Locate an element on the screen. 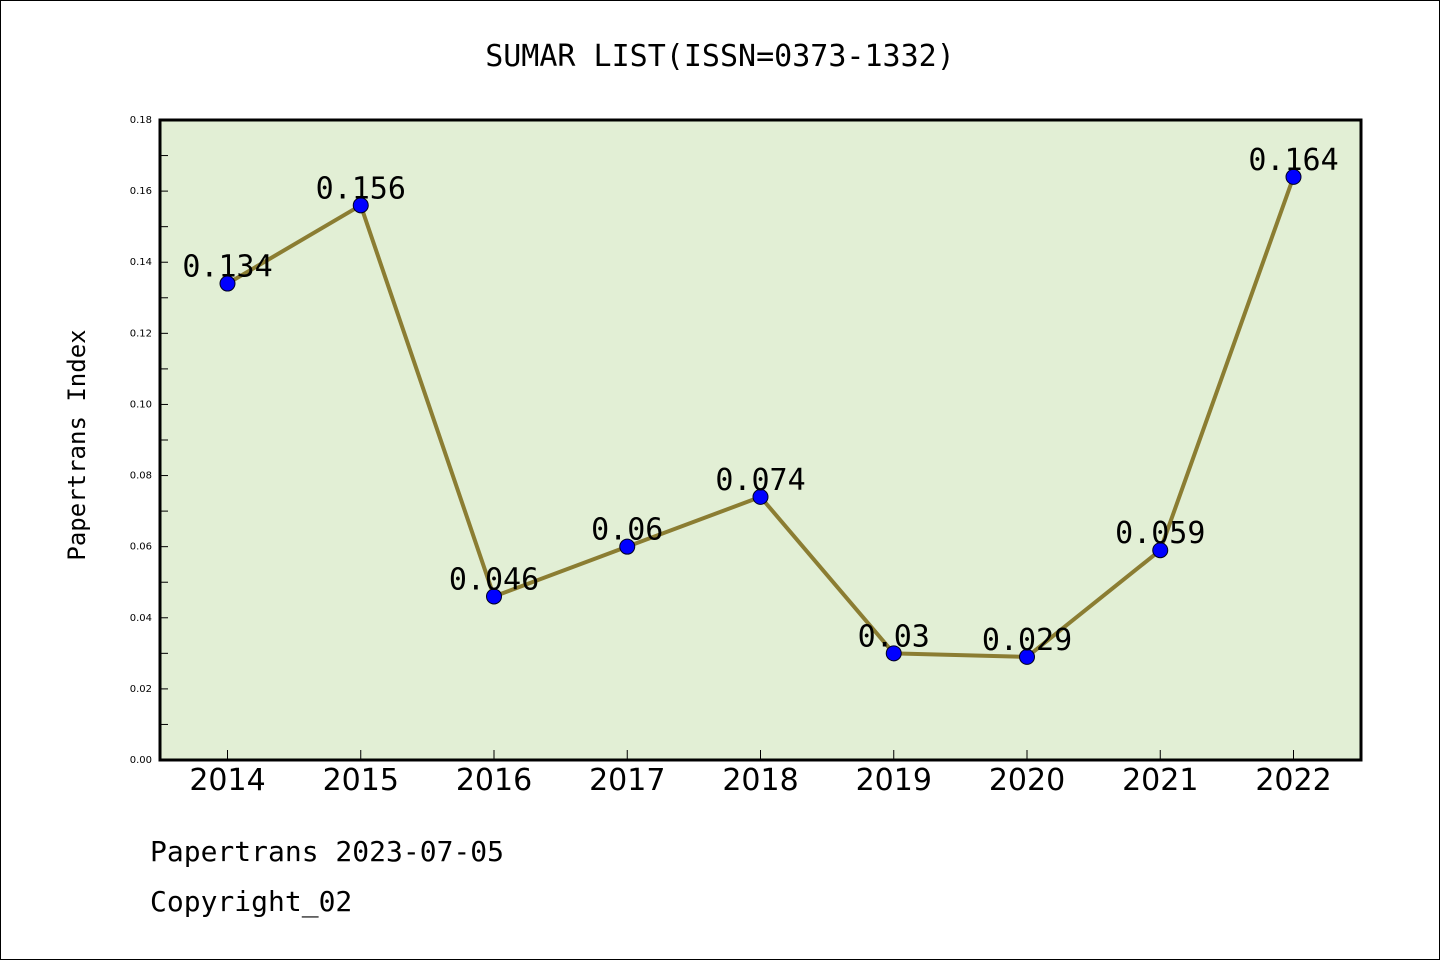 The image size is (1440, 960). data-label: 0.06 is located at coordinates (627, 530).